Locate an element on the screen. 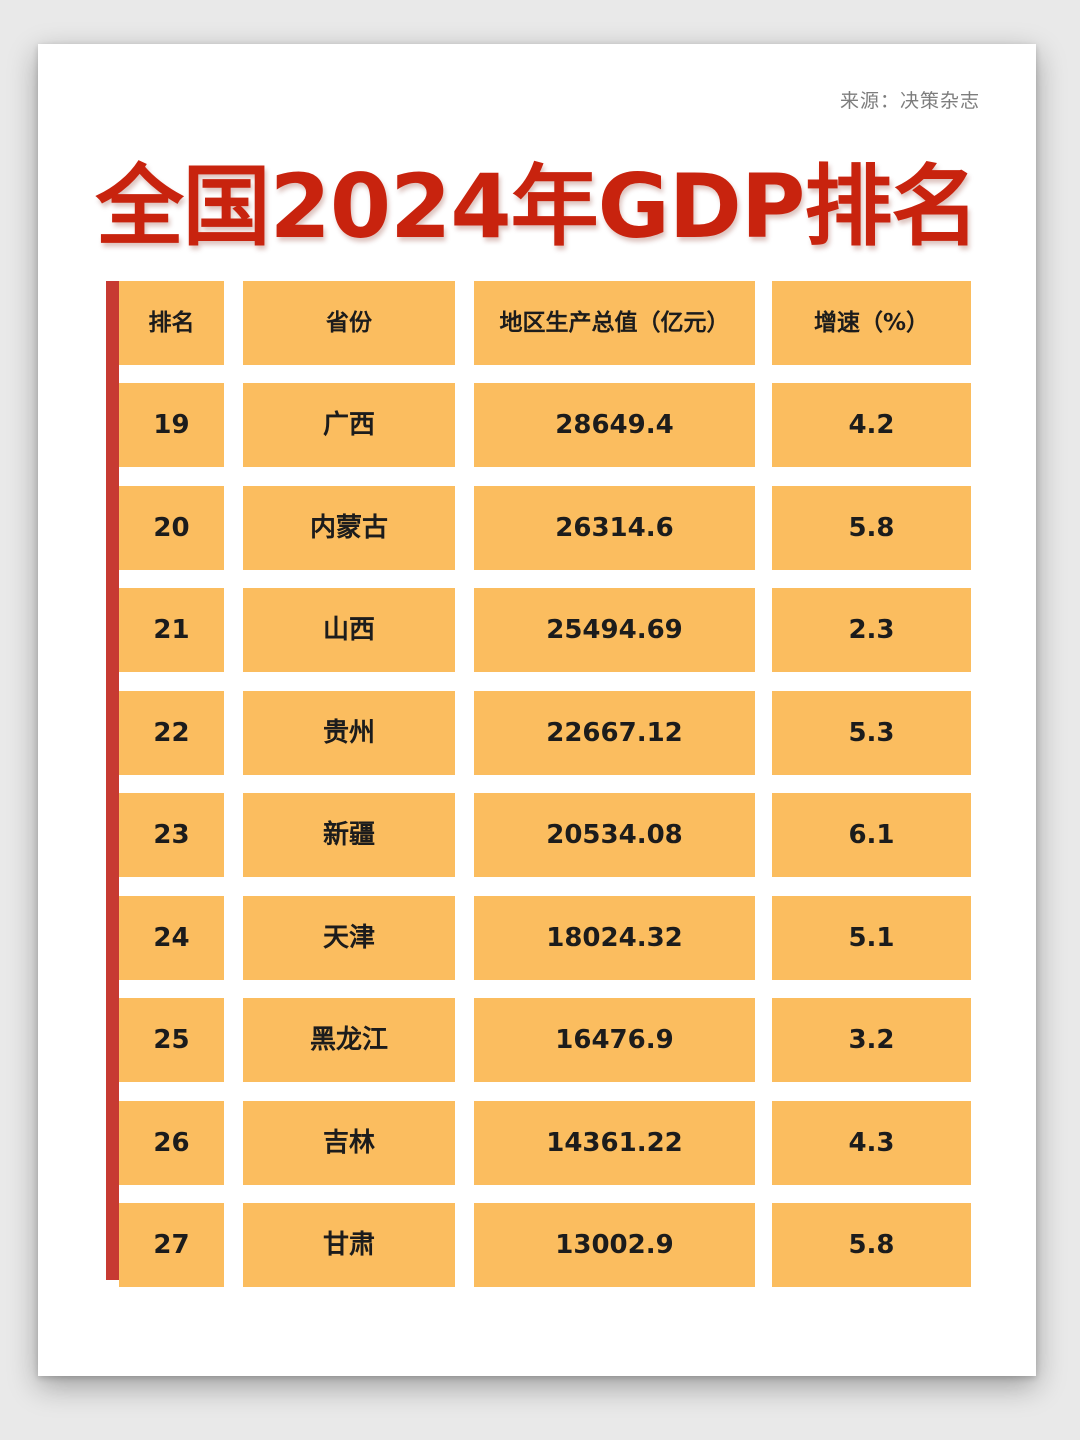 The width and height of the screenshot is (1080, 1440). gdp-cell: 16476.9 is located at coordinates (614, 1040).